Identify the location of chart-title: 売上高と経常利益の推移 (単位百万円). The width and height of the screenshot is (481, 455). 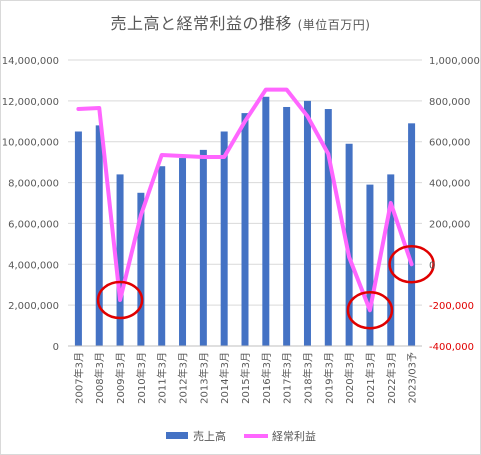
(240, 22).